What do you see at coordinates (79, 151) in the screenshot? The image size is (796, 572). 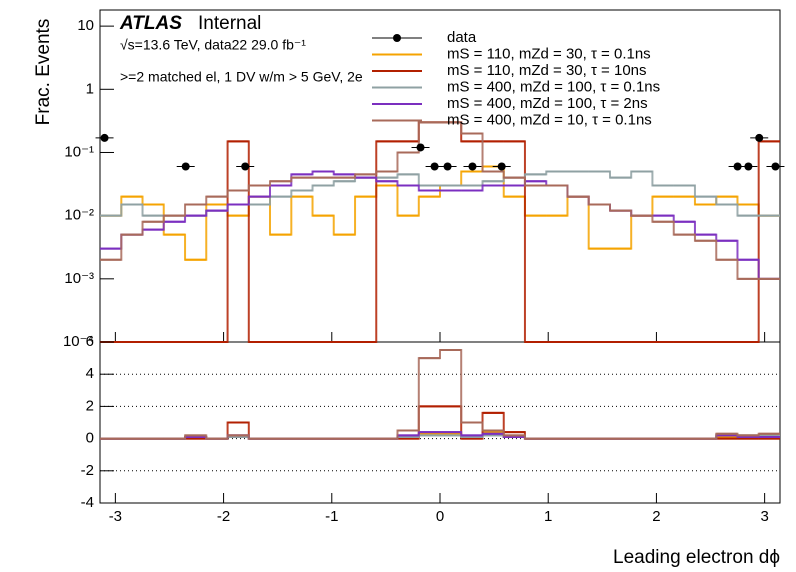 I see `y-tick-label: 10⁻¹` at bounding box center [79, 151].